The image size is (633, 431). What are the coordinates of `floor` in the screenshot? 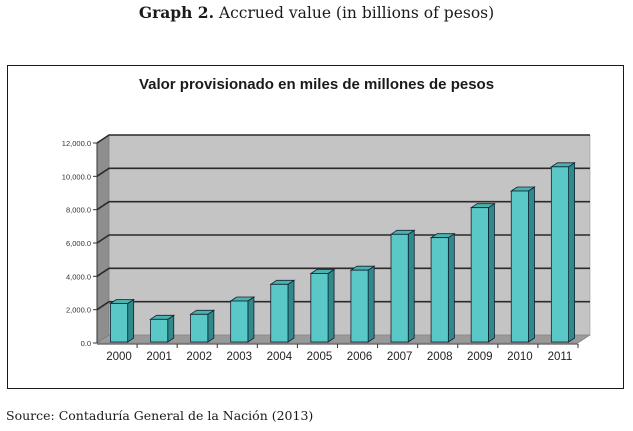 It's located at (343, 339).